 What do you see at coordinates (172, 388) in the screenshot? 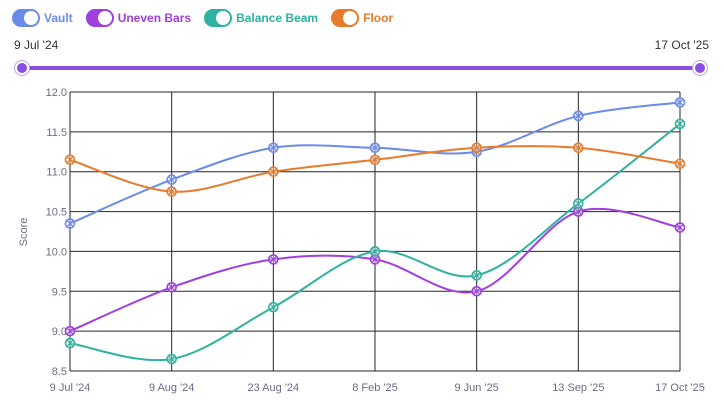
I see `x-tick-label: 9 Aug '24` at bounding box center [172, 388].